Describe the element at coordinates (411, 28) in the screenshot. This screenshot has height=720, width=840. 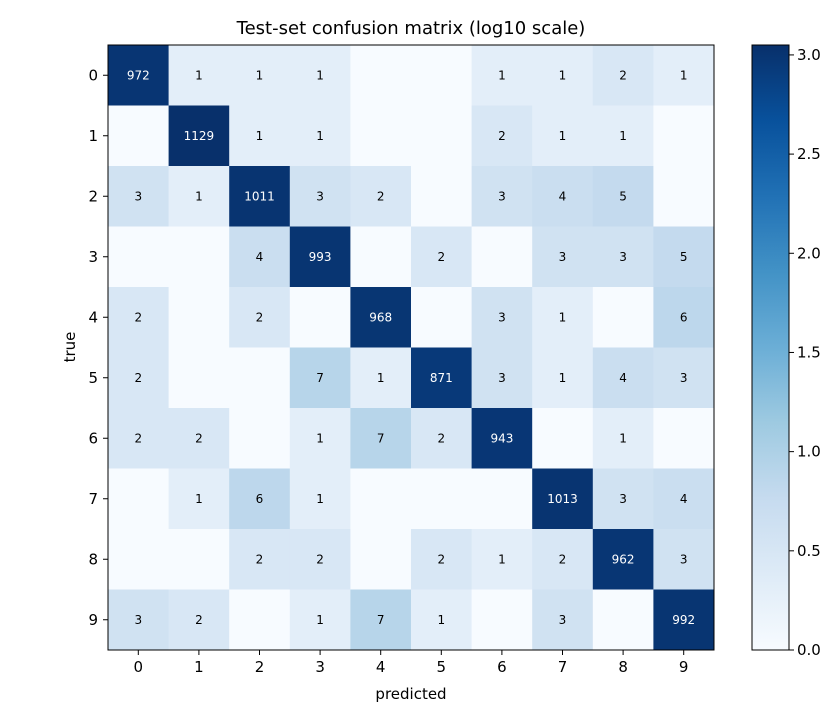
I see `chart-title: Test-set confusion matrix (log10 scale)` at that location.